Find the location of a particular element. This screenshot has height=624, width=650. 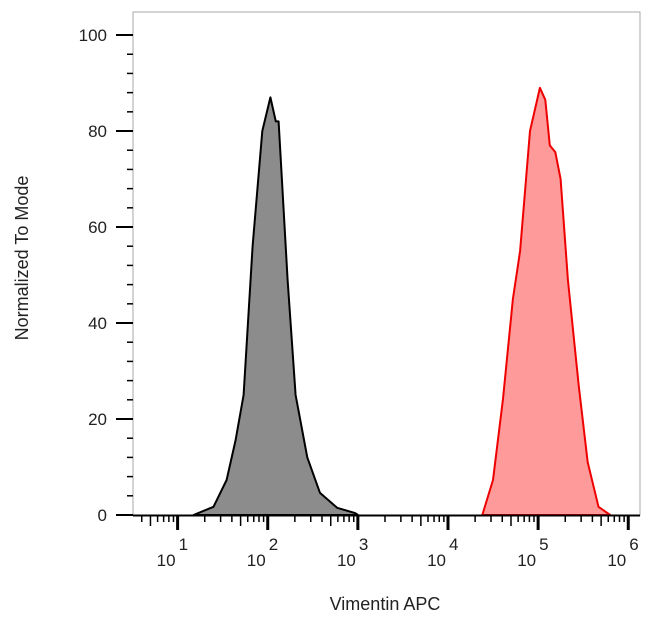

y-tick-label: 100 is located at coordinates (93, 35).